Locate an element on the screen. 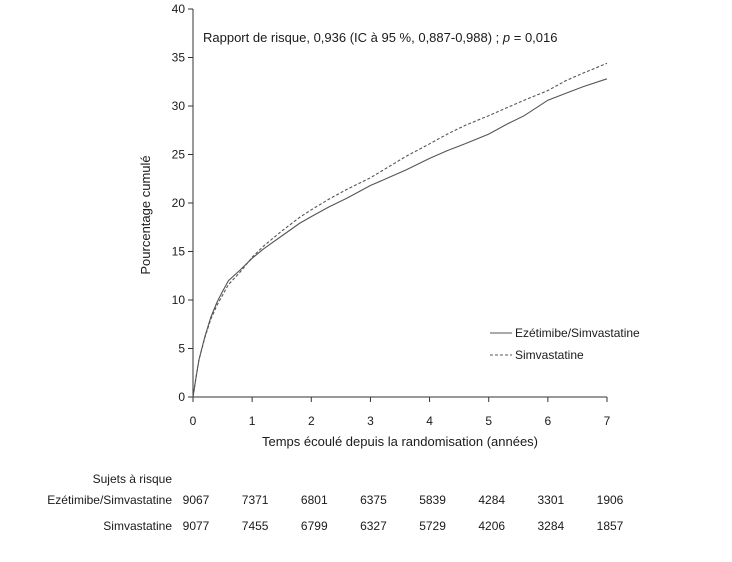 Image resolution: width=732 pixels, height=562 pixels. risk-cell: 6327 is located at coordinates (373, 526).